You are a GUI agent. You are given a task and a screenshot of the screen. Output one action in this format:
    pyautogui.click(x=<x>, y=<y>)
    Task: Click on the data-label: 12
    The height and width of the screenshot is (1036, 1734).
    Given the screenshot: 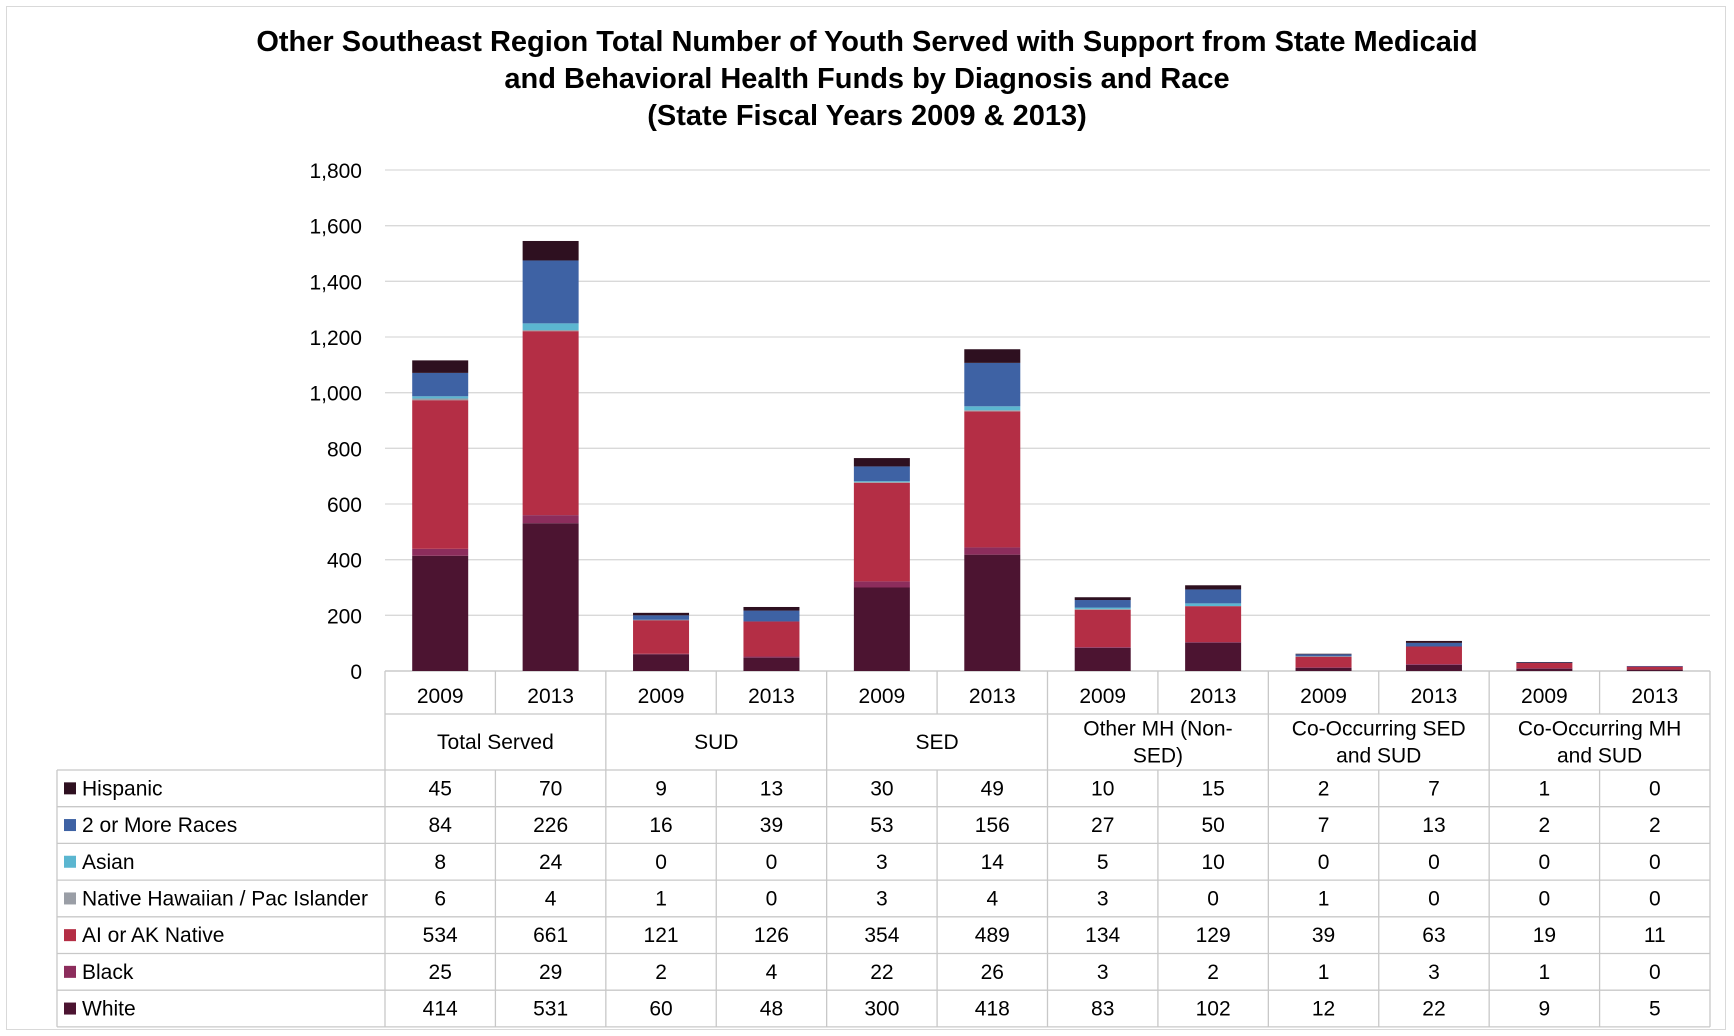 What is the action you would take?
    pyautogui.click(x=1323, y=1009)
    